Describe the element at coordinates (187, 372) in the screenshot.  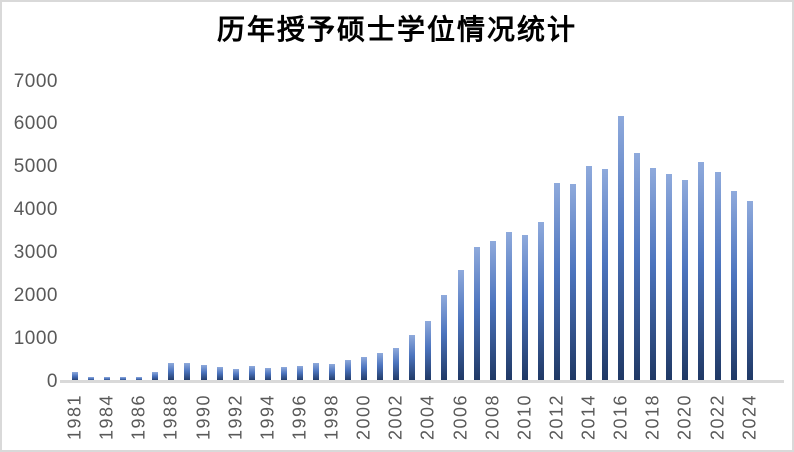
I see `bar-1989` at that location.